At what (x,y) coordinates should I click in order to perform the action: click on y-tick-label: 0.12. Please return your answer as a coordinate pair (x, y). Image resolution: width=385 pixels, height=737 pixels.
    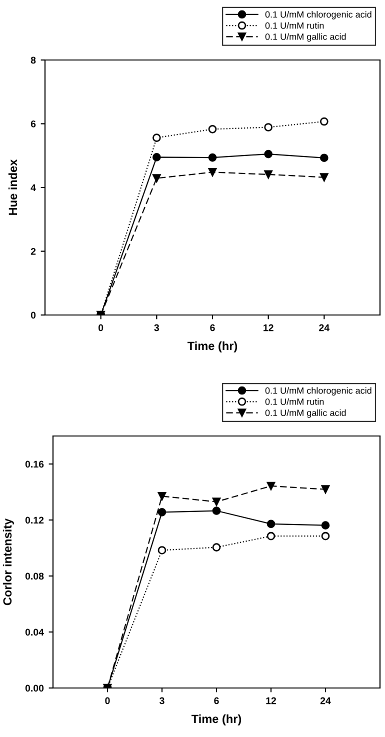
    Looking at the image, I should click on (34, 520).